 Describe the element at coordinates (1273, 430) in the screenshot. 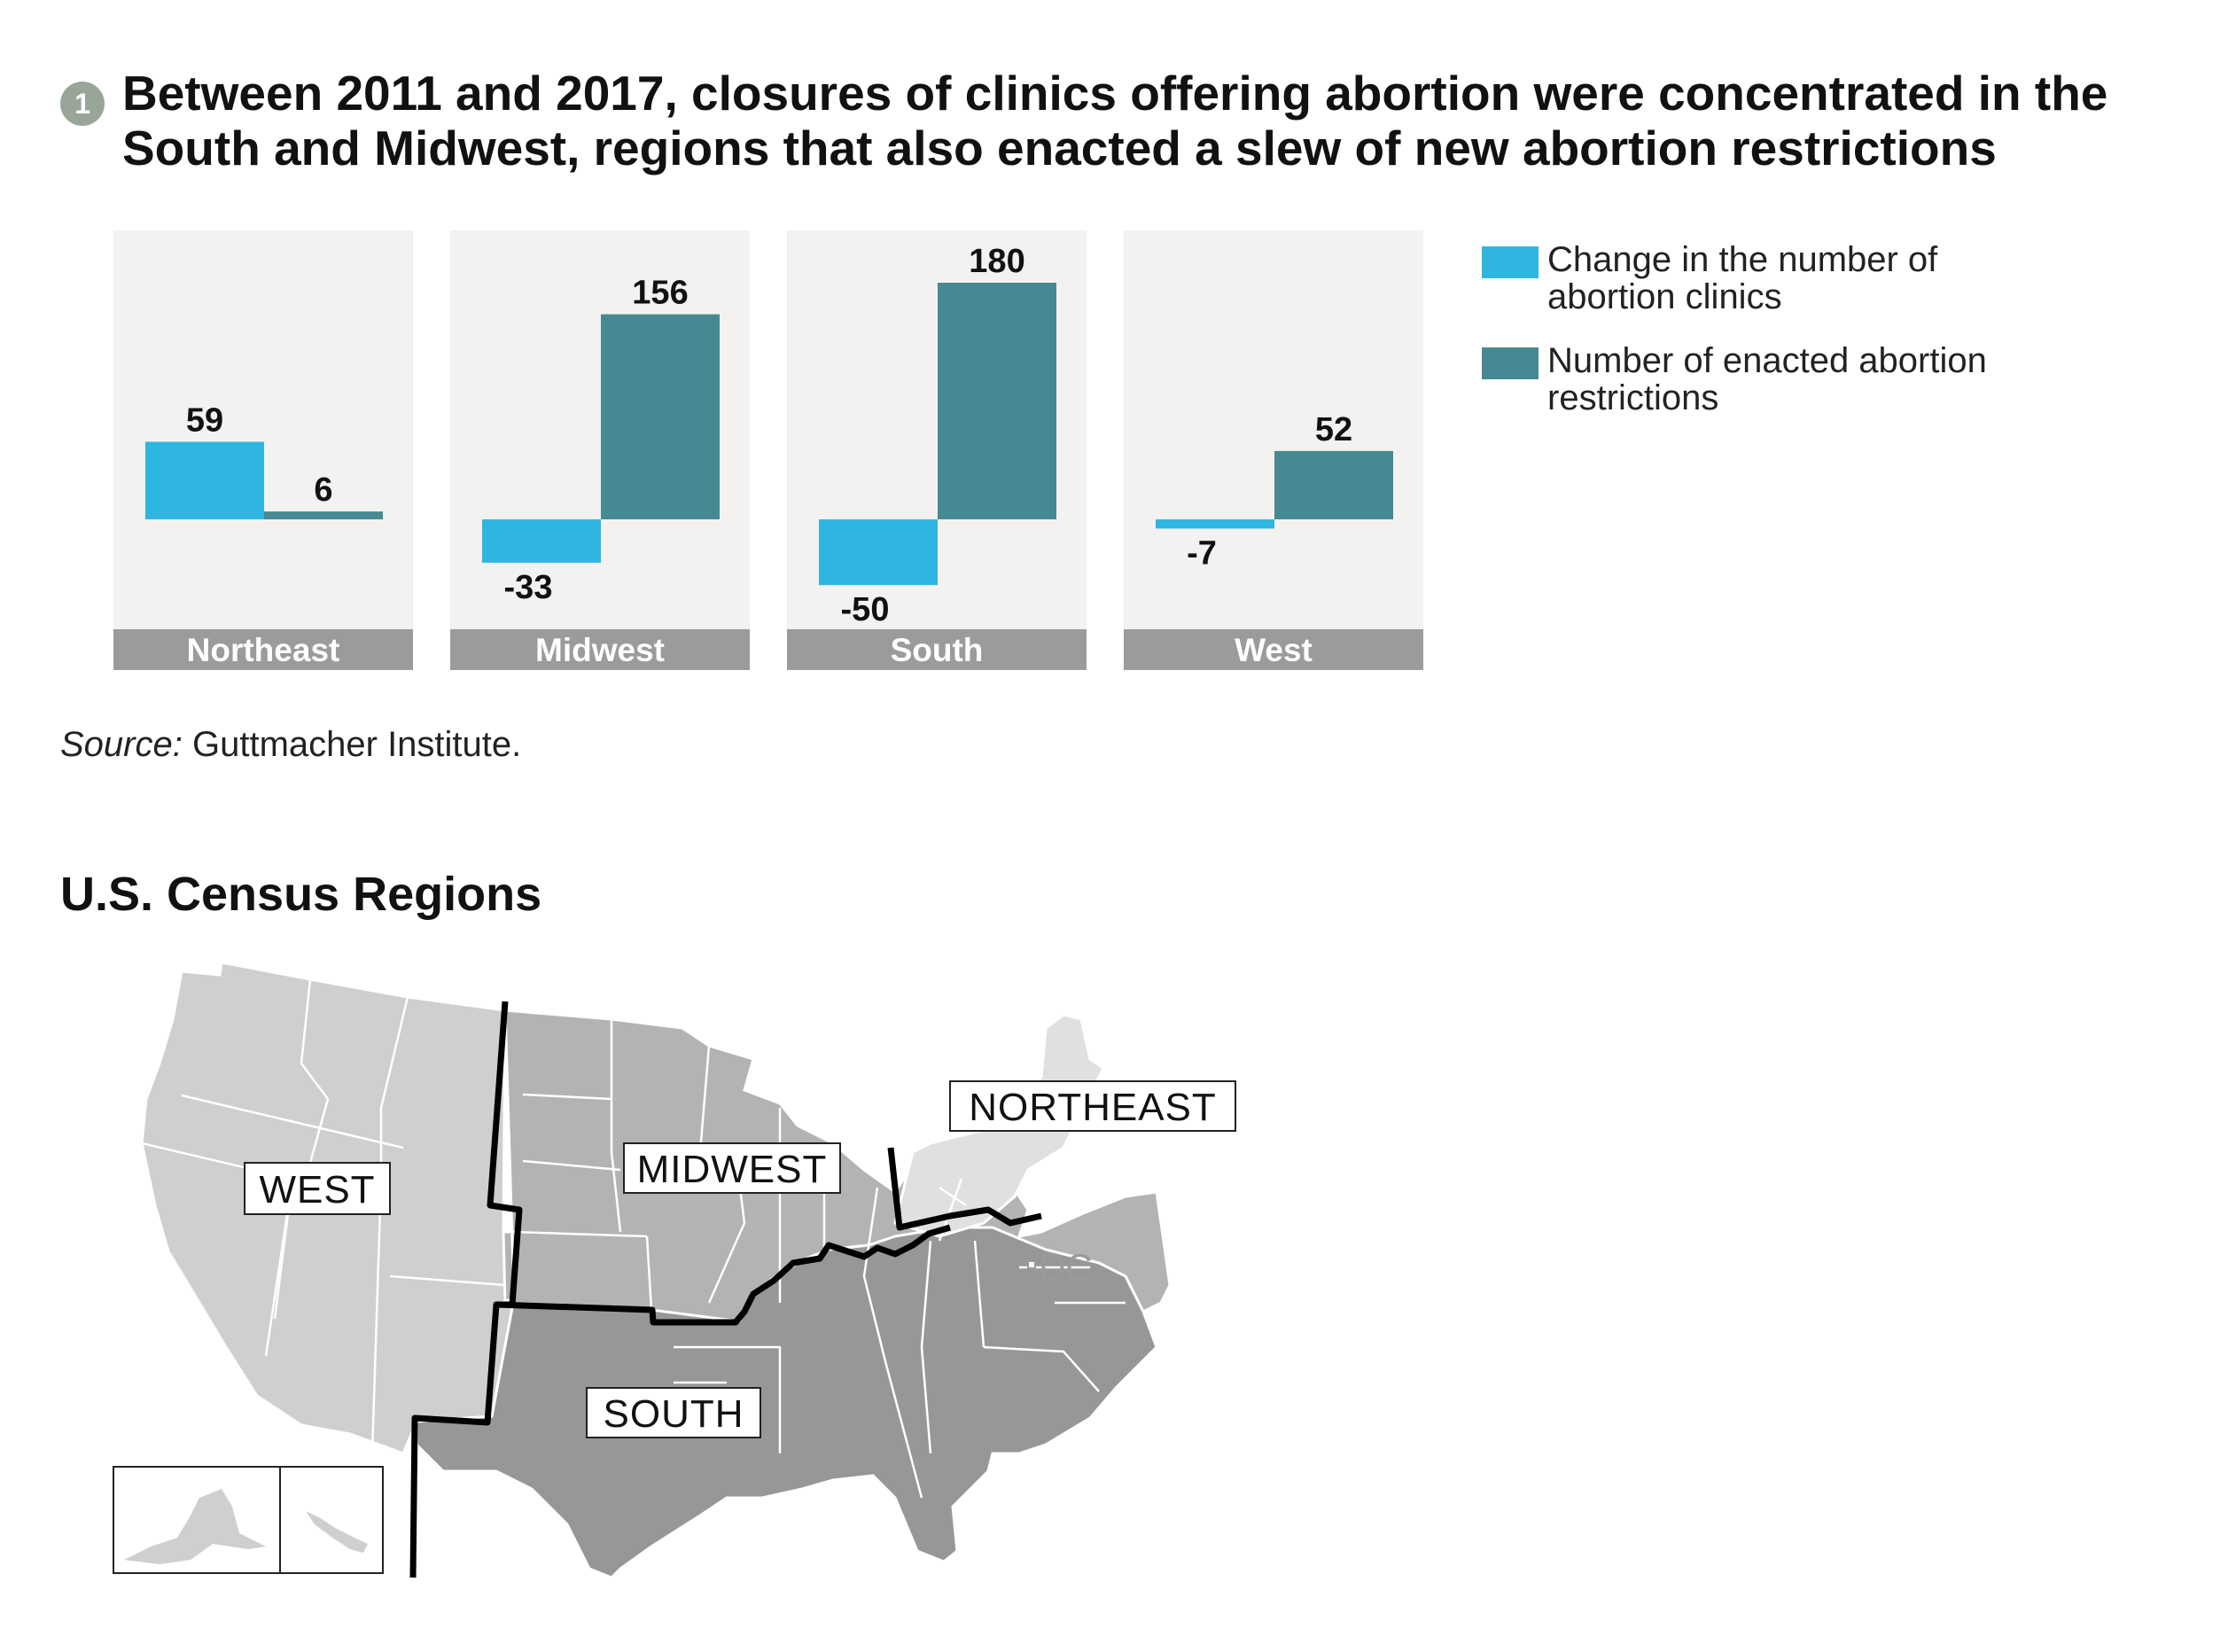

I see `panel-bg-west` at that location.